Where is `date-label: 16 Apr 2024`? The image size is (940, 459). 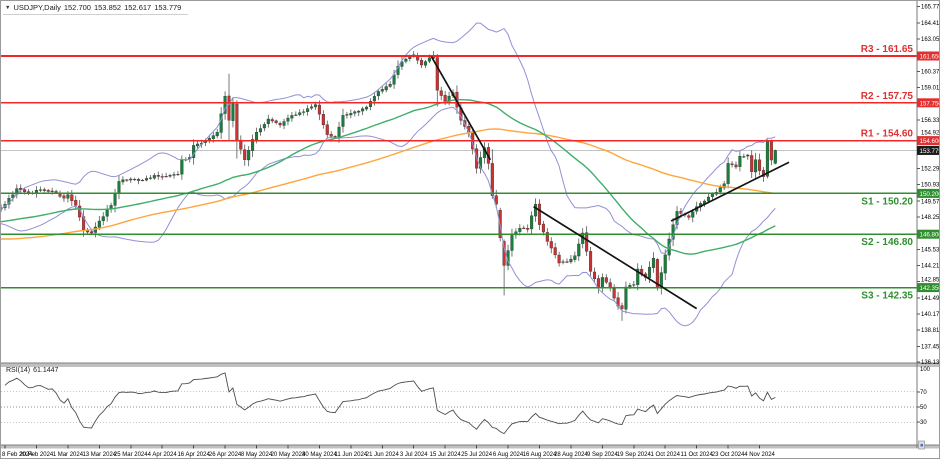
date-label: 16 Apr 2024 is located at coordinates (193, 455).